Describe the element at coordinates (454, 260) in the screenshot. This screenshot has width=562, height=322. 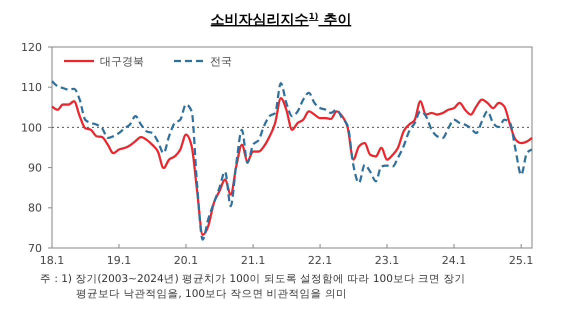
I see `x-tick-label: 24.1` at that location.